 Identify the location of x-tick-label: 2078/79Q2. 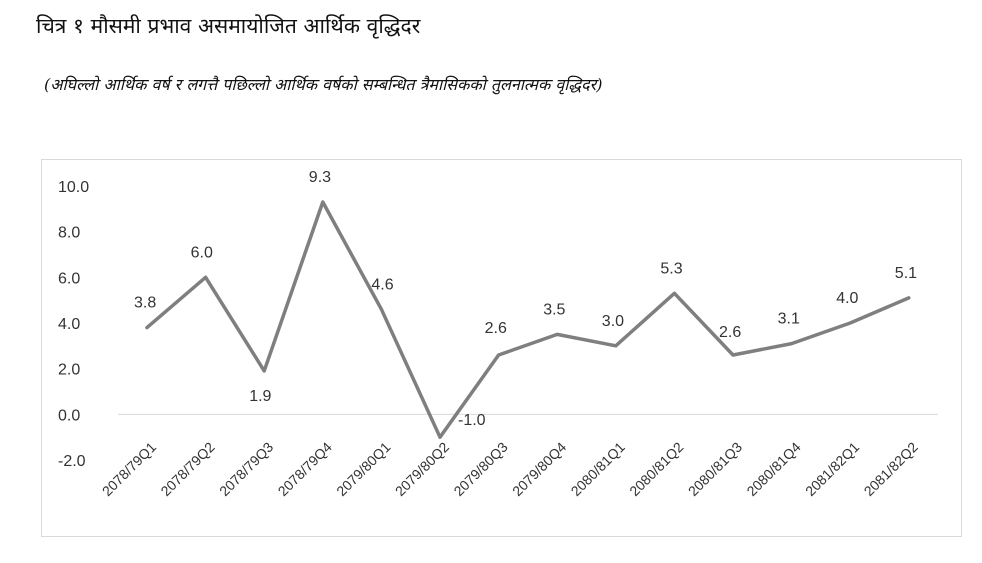
(187, 469).